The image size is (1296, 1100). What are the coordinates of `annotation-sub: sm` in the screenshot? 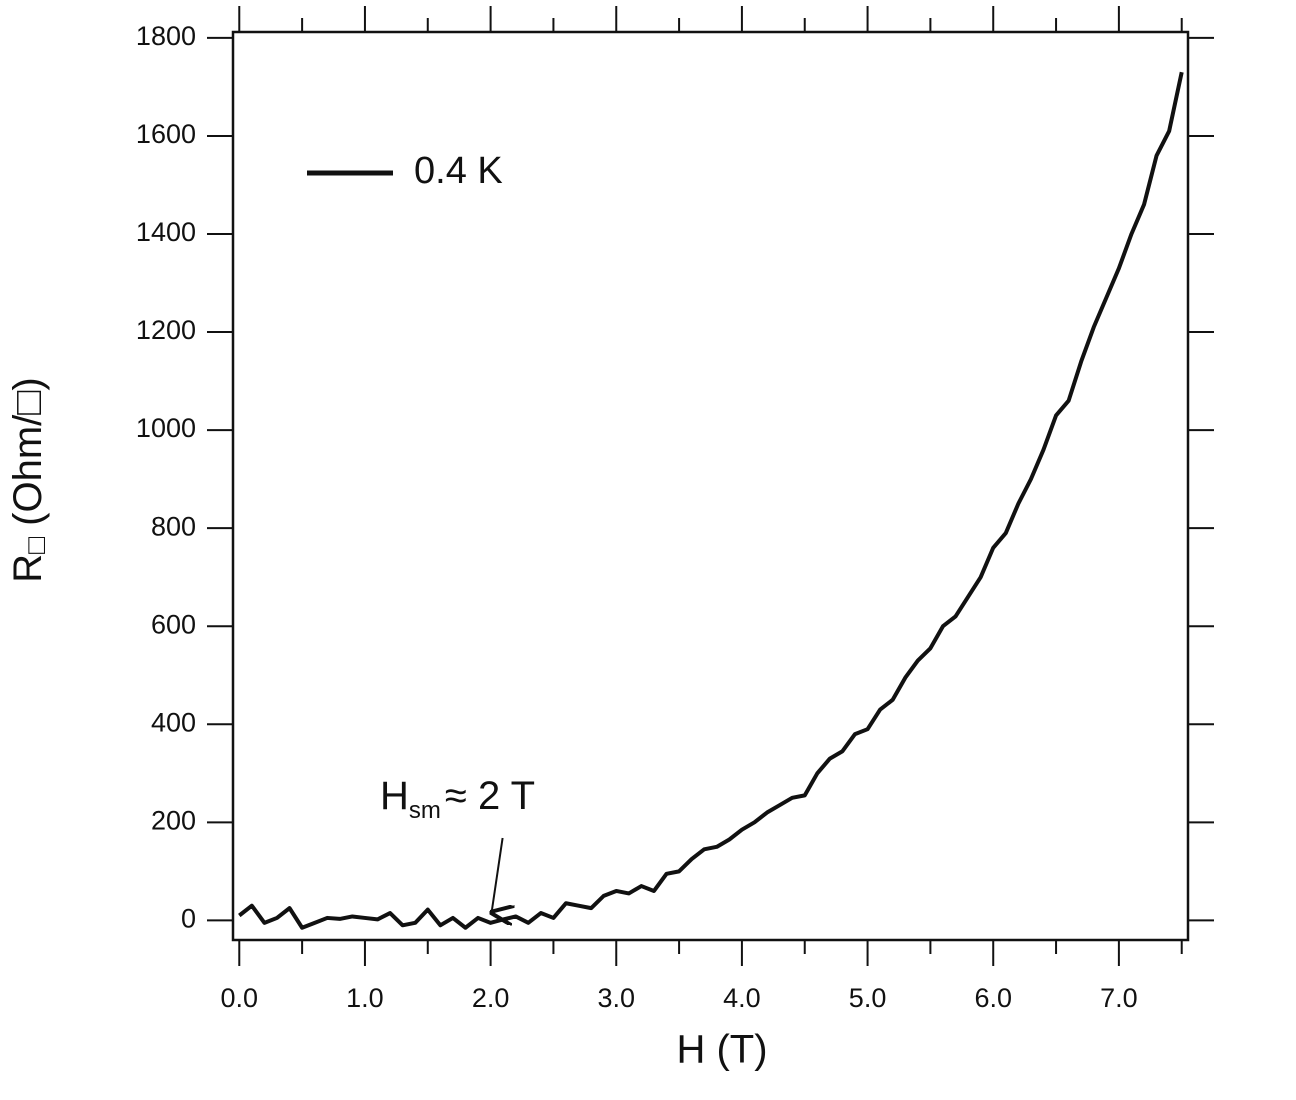 It's located at (425, 810).